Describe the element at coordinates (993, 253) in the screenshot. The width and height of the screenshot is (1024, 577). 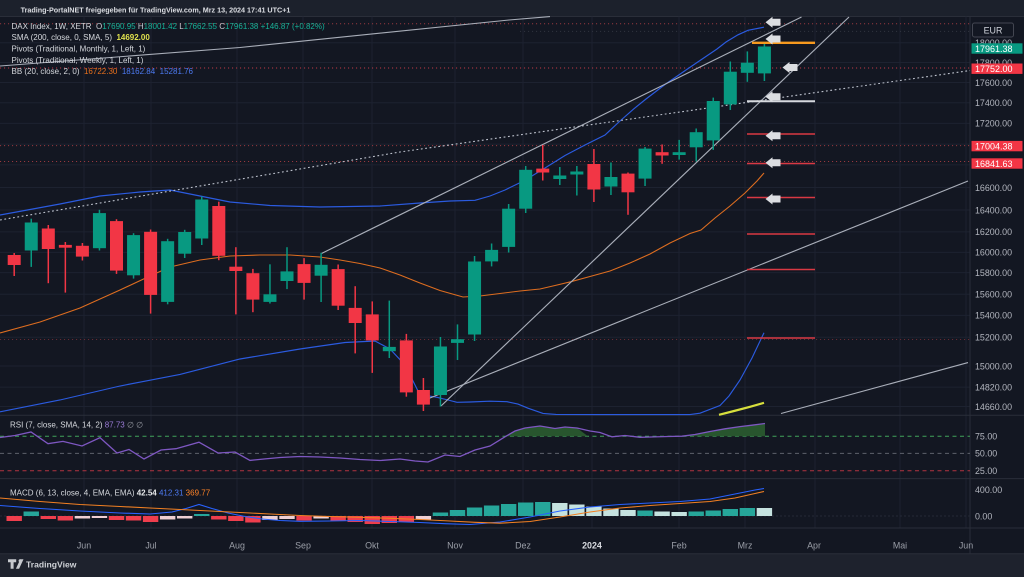
I see `svg-text: 16000.00` at that location.